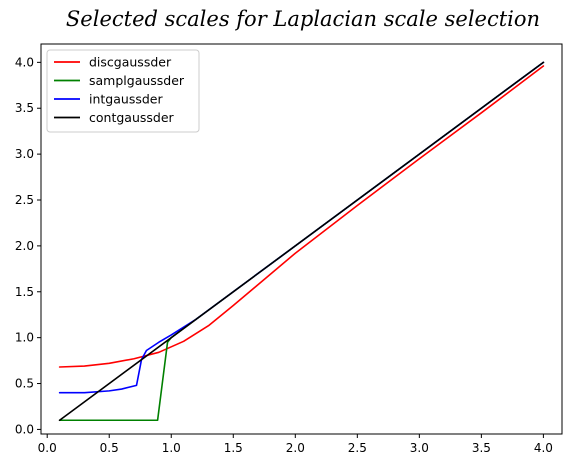 This screenshot has width=567, height=465. What do you see at coordinates (24, 200) in the screenshot?
I see `y-tick-label: 2.5` at bounding box center [24, 200].